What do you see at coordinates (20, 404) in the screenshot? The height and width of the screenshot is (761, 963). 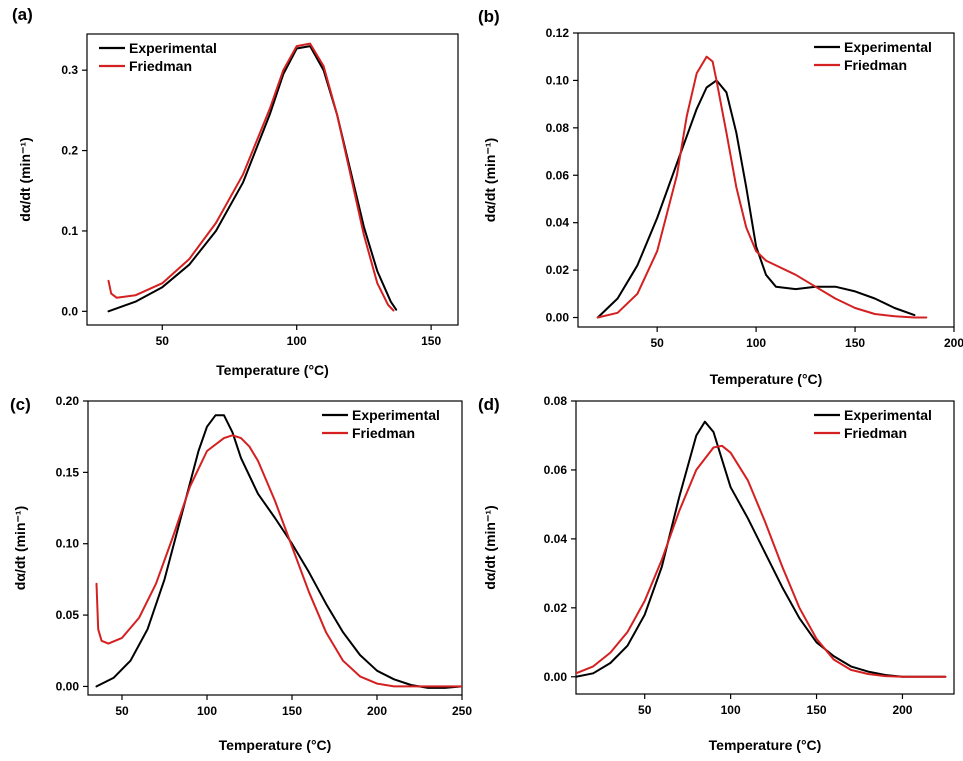 I see `panel-letter: (c)` at bounding box center [20, 404].